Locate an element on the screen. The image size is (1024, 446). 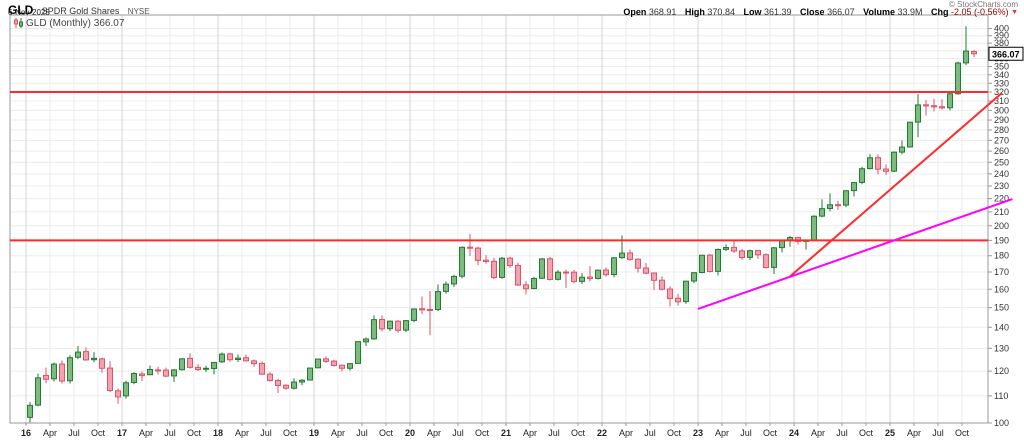
volume-value: 33.9M is located at coordinates (910, 12).